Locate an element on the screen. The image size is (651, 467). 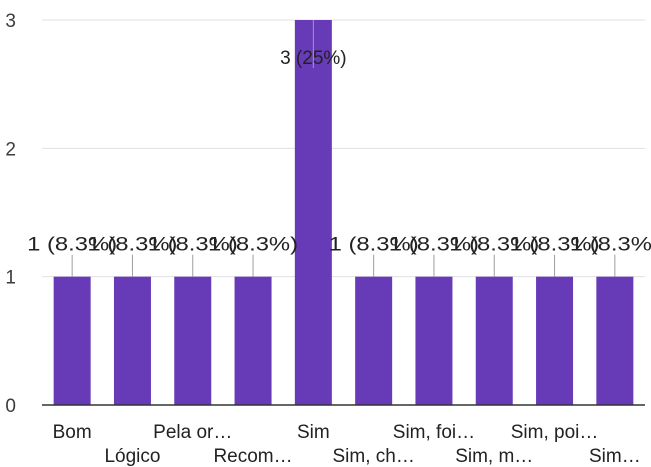
y-tick-label: 0 is located at coordinates (10, 406).